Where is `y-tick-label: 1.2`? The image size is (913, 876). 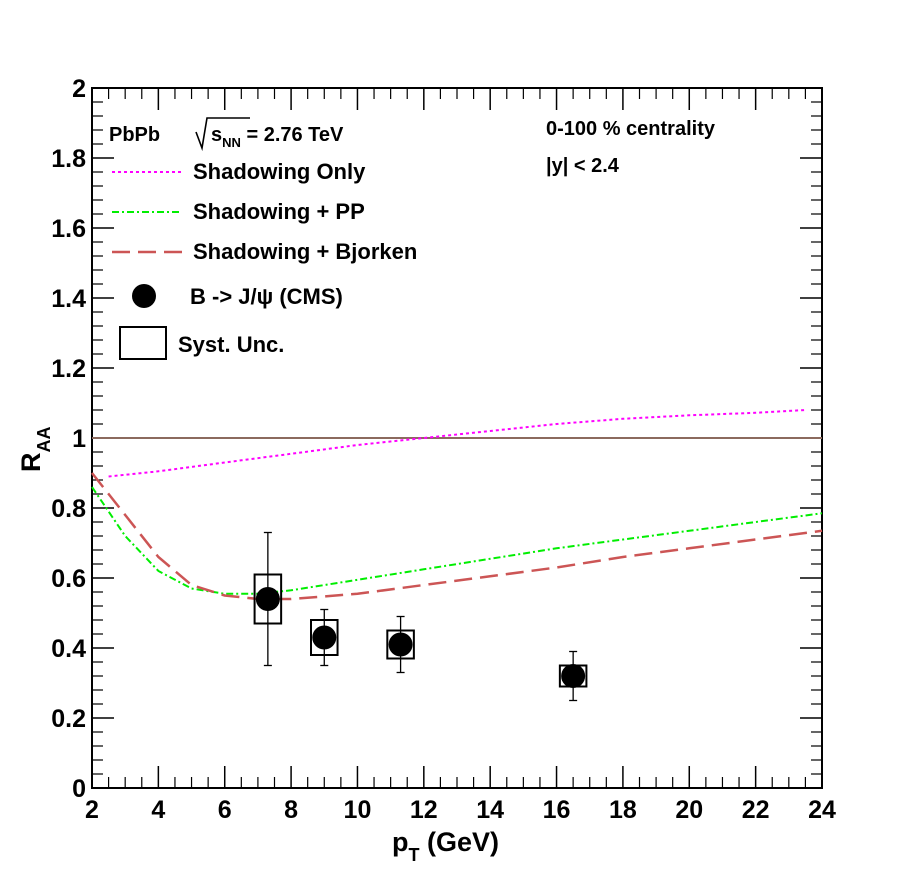 y-tick-label: 1.2 is located at coordinates (68, 369).